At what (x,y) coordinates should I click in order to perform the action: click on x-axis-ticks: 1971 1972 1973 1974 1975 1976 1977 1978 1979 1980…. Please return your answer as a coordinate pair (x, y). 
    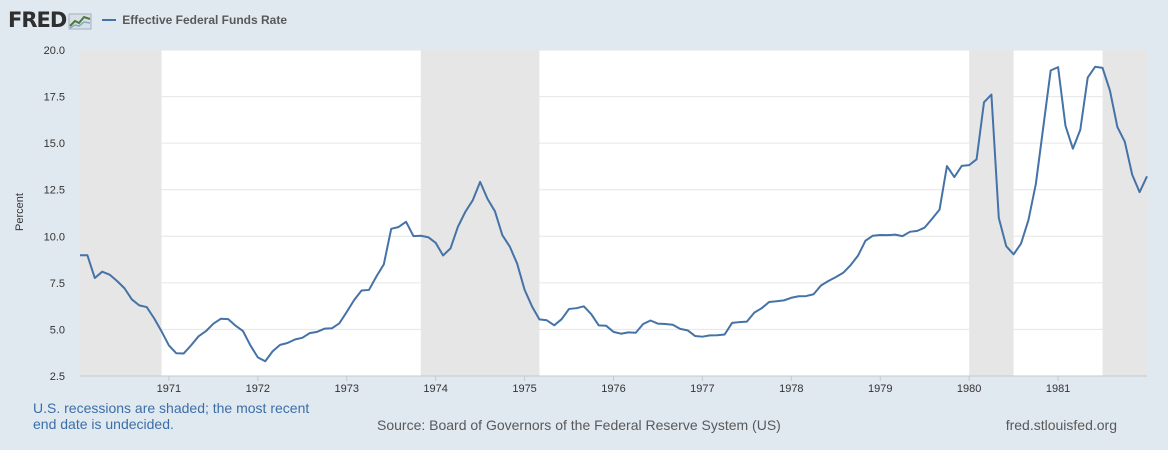
    Looking at the image, I should click on (613, 385).